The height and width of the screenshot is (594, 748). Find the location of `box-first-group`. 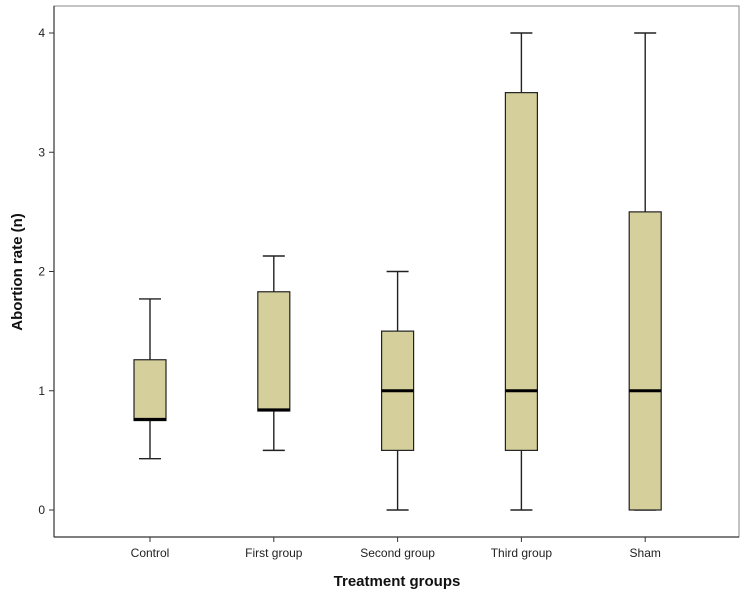

box-first-group is located at coordinates (274, 353).